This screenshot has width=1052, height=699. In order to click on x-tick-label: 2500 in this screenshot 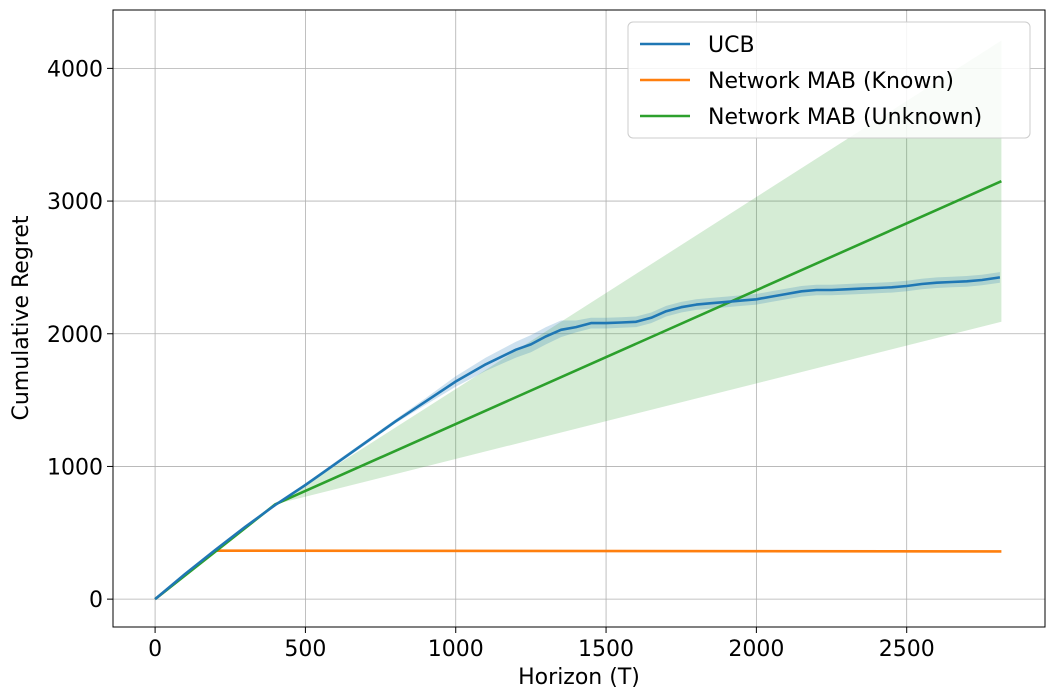, I will do `click(907, 649)`.